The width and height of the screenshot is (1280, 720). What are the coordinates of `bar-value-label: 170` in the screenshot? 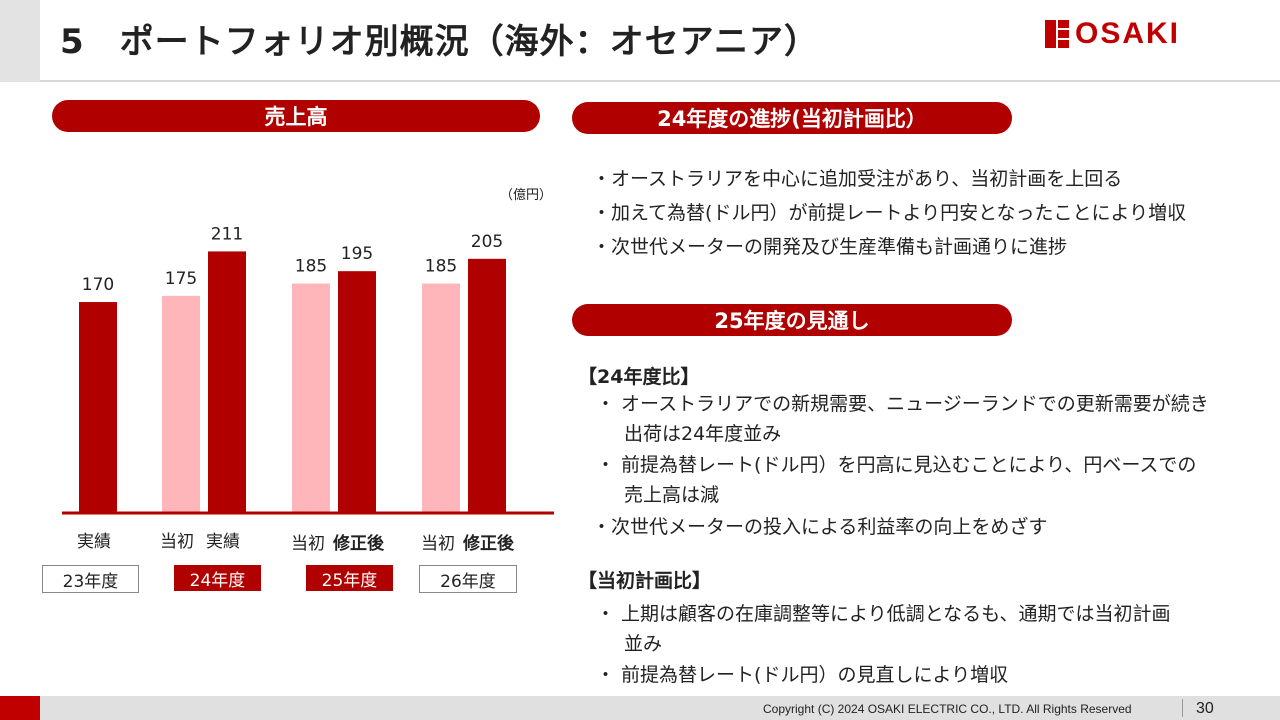 It's located at (98, 285).